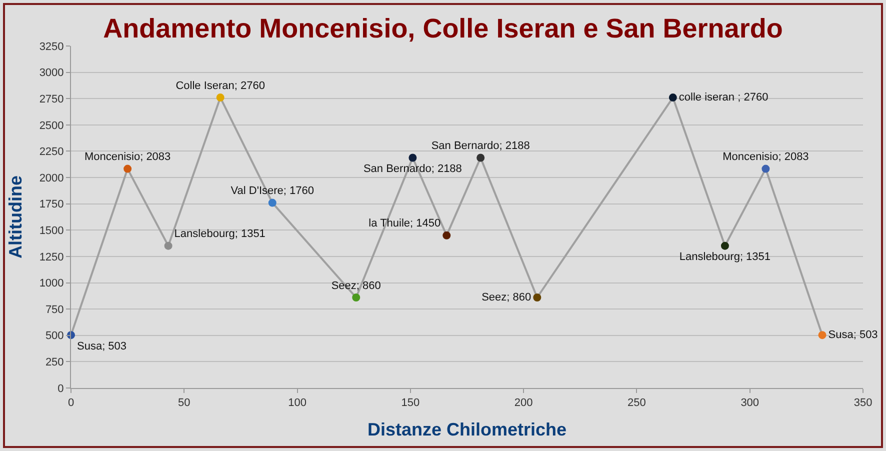 The image size is (886, 451). What do you see at coordinates (51, 126) in the screenshot?
I see `y-tick-label: 2500` at bounding box center [51, 126].